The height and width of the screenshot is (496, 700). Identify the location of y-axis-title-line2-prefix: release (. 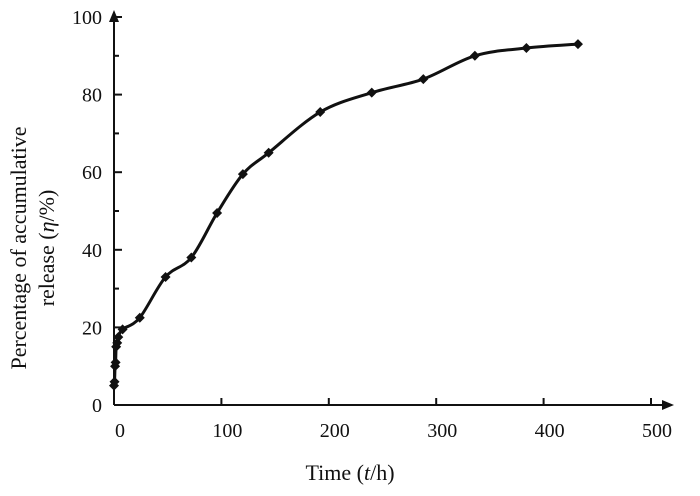
(46, 269).